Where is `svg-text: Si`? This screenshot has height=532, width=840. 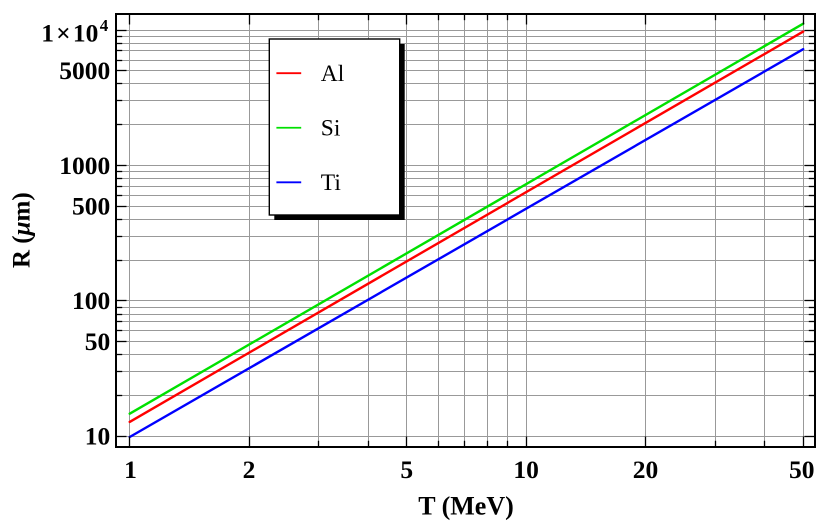 svg-text: Si is located at coordinates (331, 128).